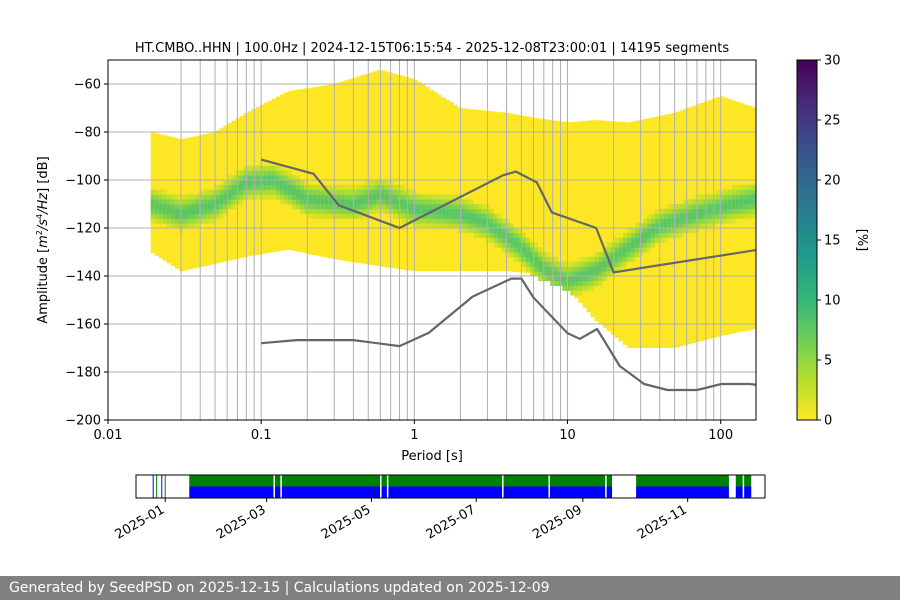 The image size is (900, 600). I want to click on colorbar-tick-label: 25, so click(832, 121).